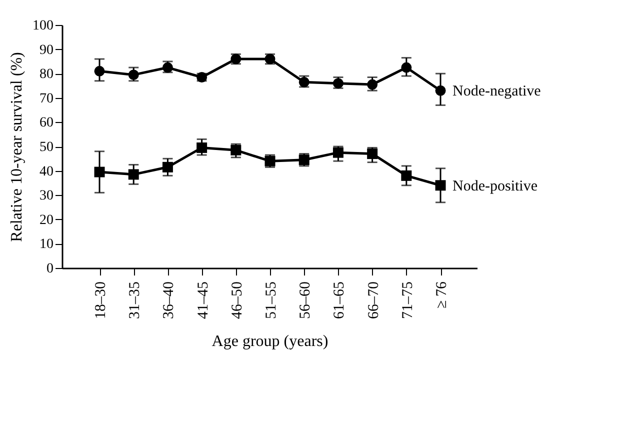 This screenshot has width=643, height=445. What do you see at coordinates (47, 98) in the screenshot?
I see `y-tick-label: 70` at bounding box center [47, 98].